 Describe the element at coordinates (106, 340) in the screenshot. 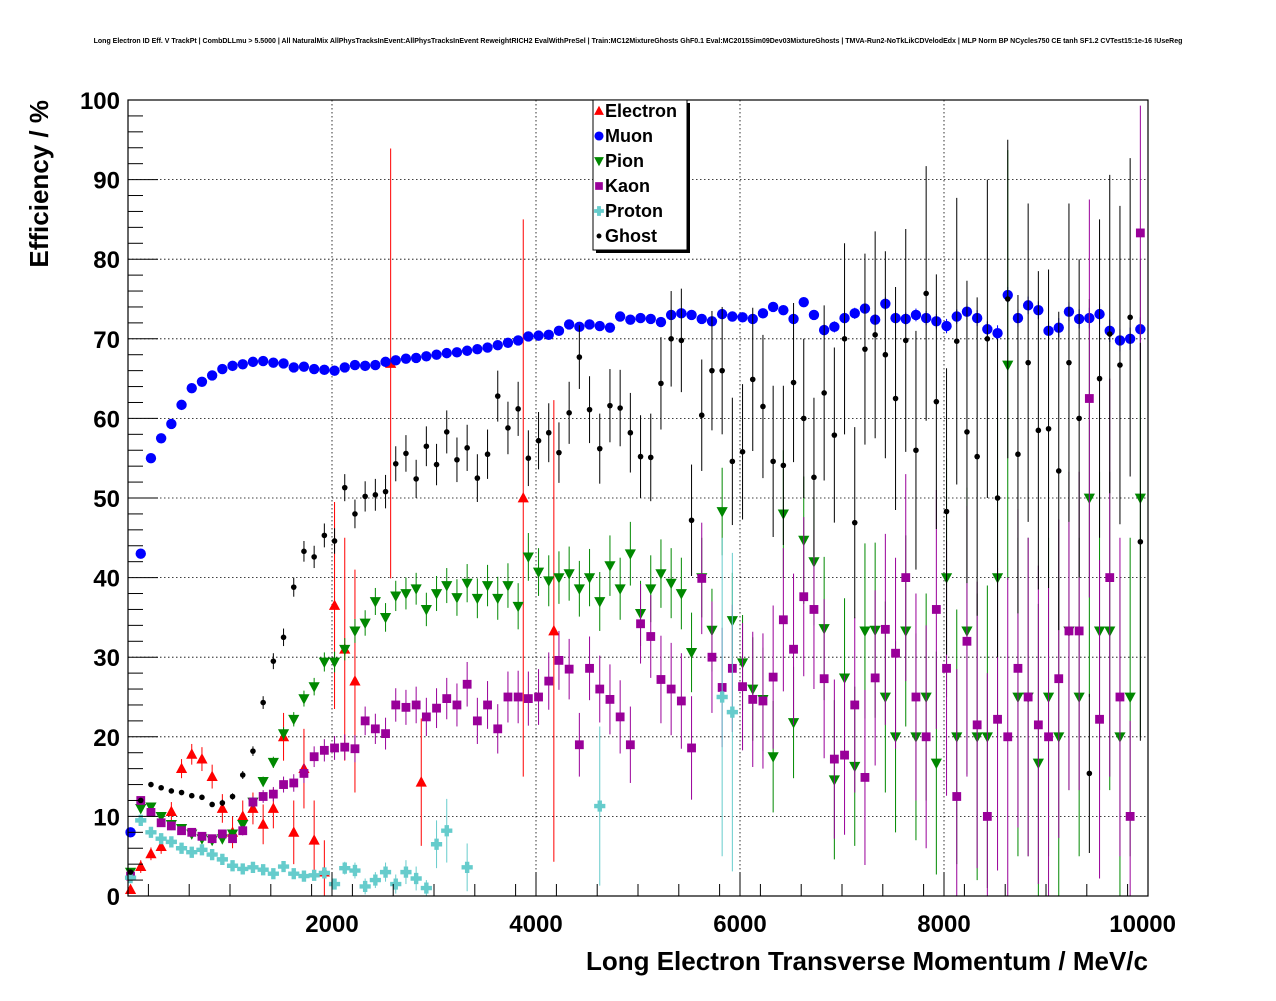

I see `y-tick-label: 70` at that location.